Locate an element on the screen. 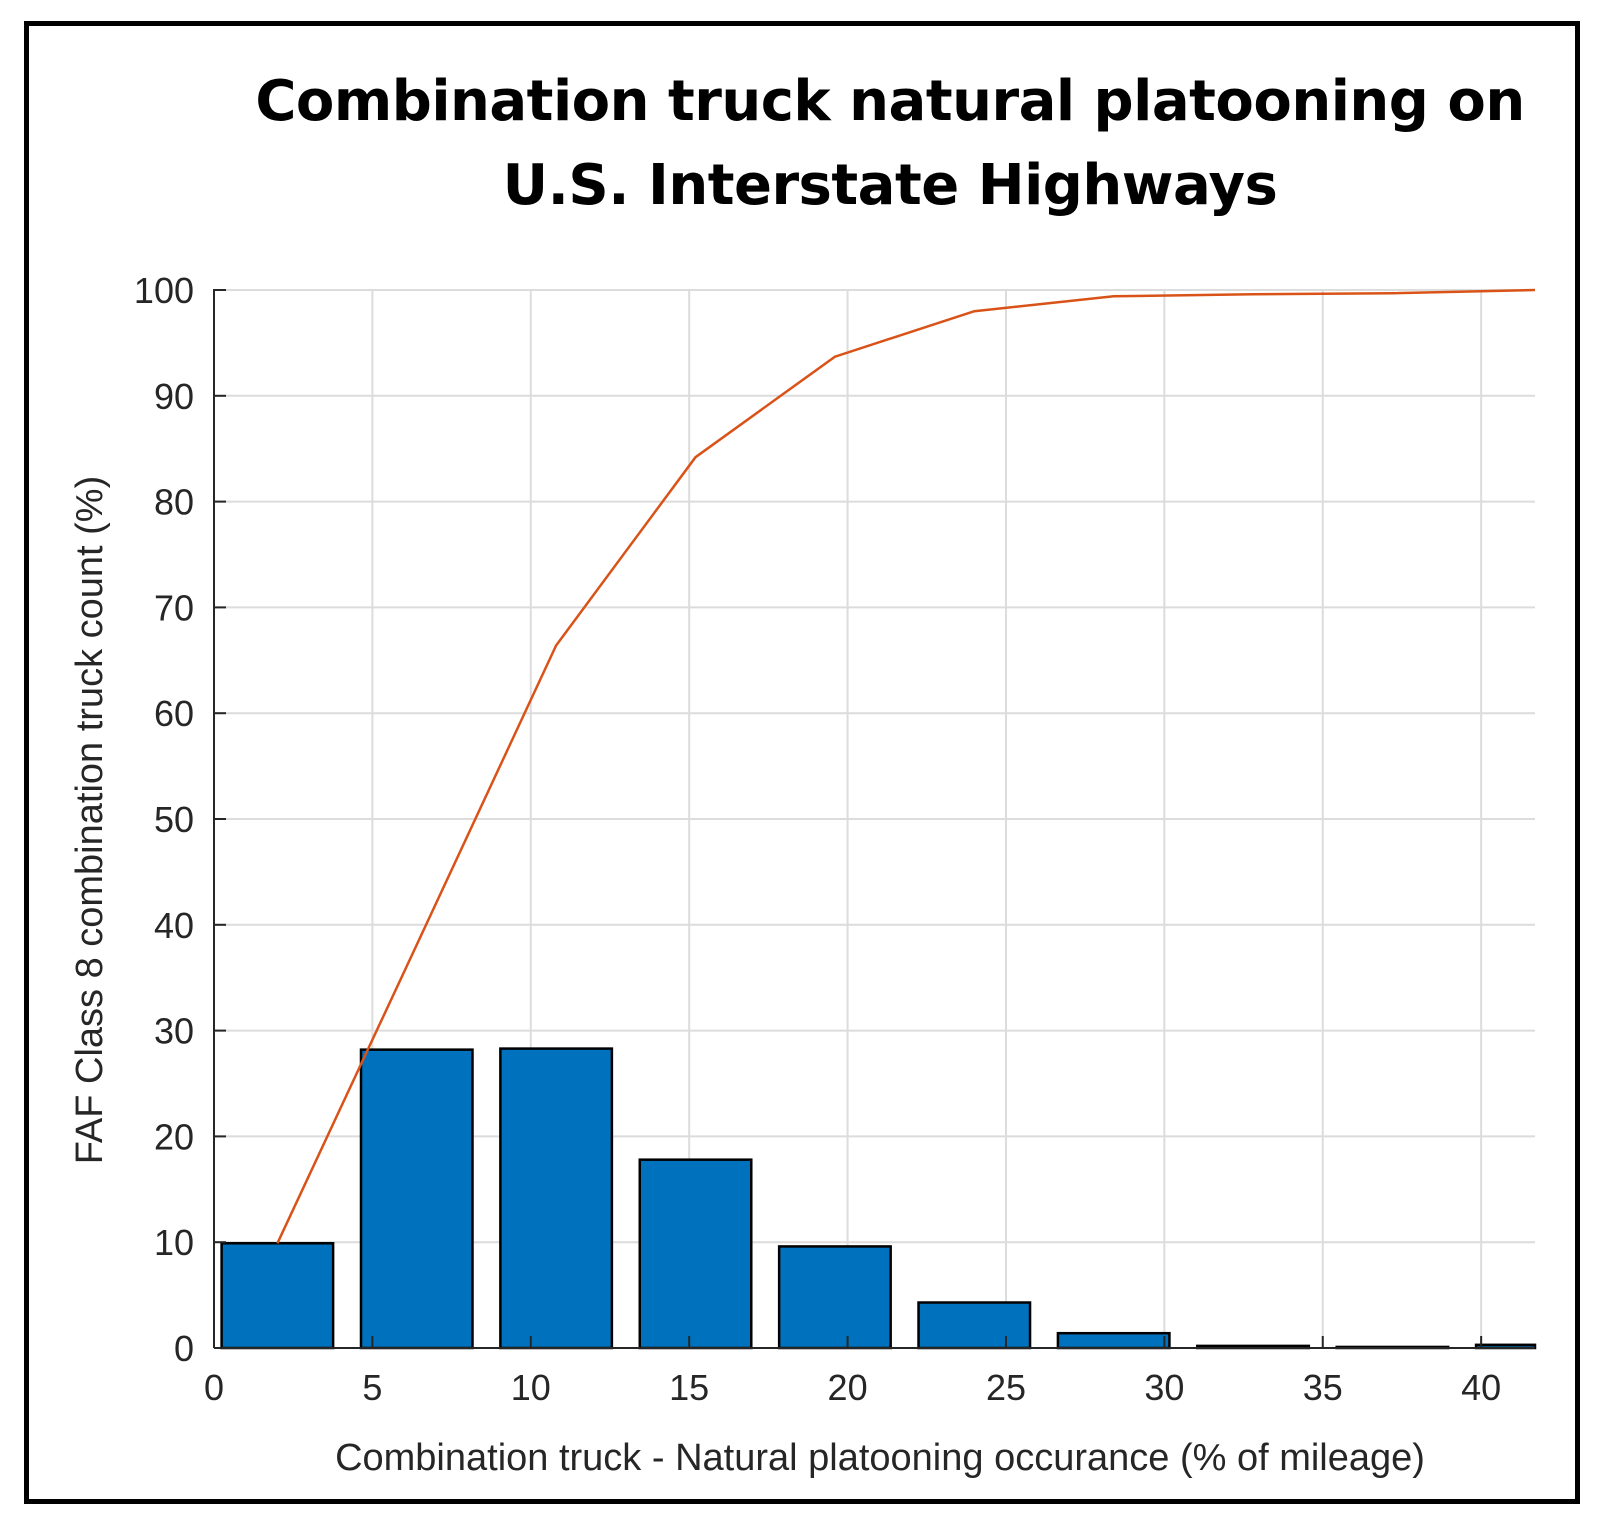  chart-title-line-2: U.S. Interstate Highways is located at coordinates (890, 185).